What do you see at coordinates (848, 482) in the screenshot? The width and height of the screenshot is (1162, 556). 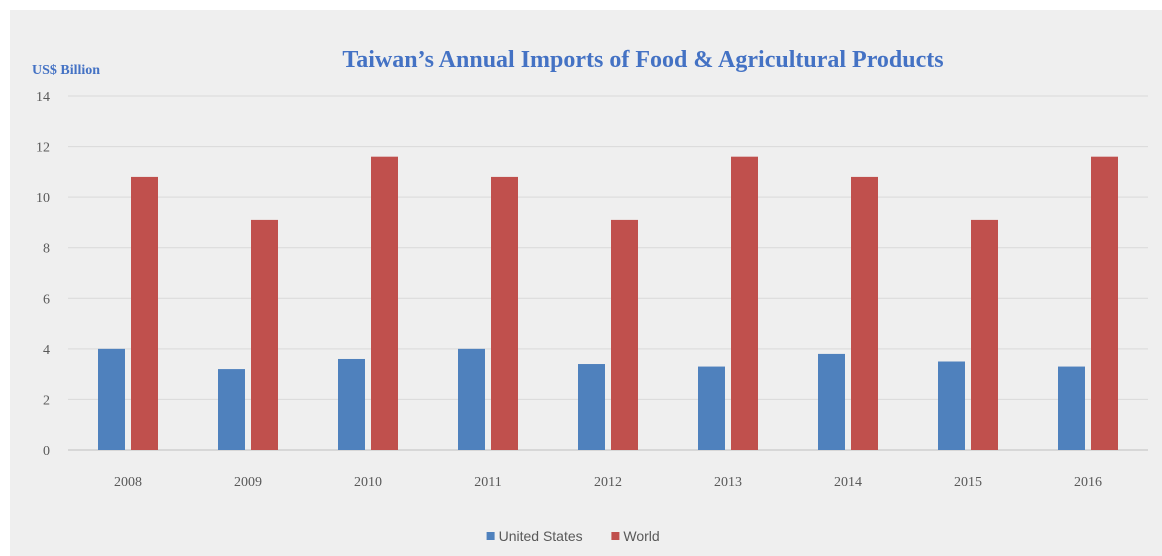 I see `x-tick-label: 2014` at bounding box center [848, 482].